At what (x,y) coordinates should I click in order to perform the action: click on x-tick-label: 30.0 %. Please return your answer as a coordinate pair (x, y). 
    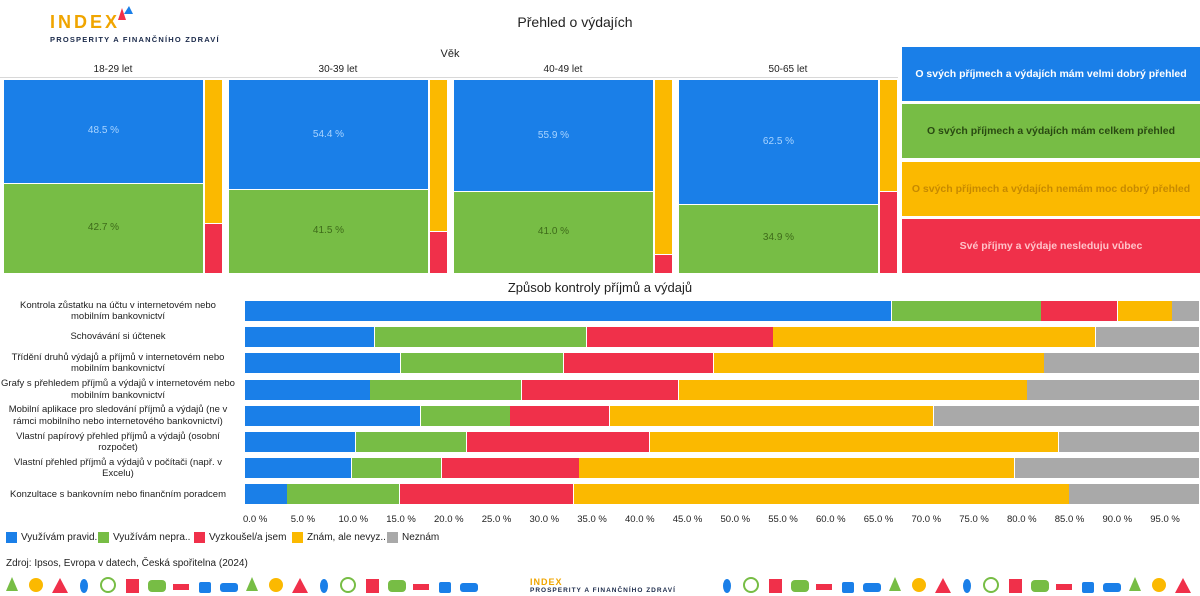
    Looking at the image, I should click on (544, 519).